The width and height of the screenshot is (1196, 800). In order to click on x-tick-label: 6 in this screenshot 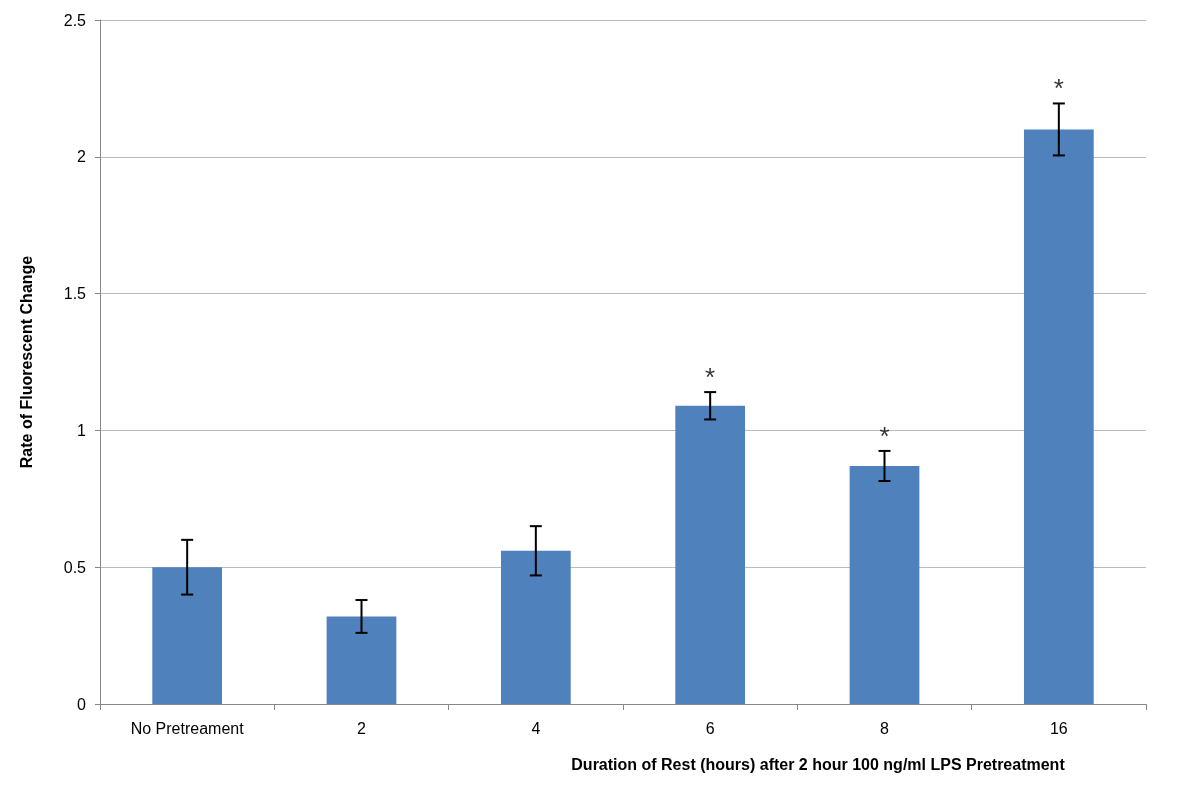, I will do `click(710, 728)`.